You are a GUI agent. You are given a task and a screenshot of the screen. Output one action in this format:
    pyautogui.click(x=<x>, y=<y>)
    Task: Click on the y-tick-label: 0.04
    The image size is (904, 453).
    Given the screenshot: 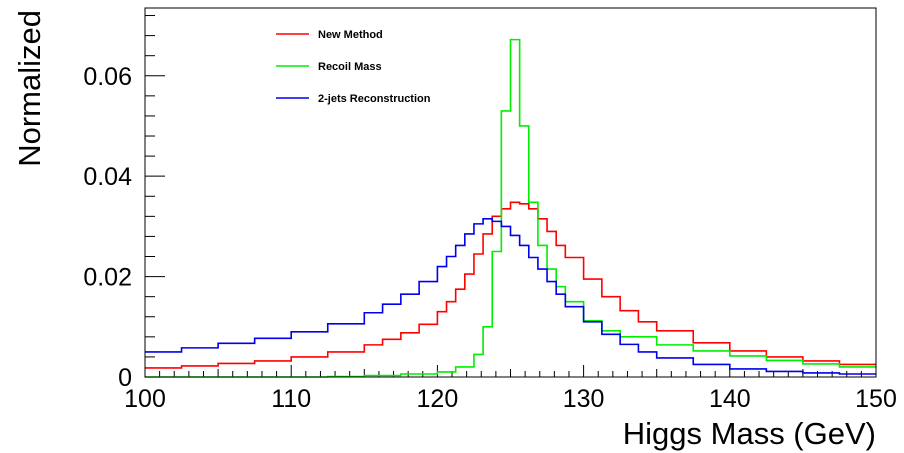 What is the action you would take?
    pyautogui.click(x=107, y=177)
    